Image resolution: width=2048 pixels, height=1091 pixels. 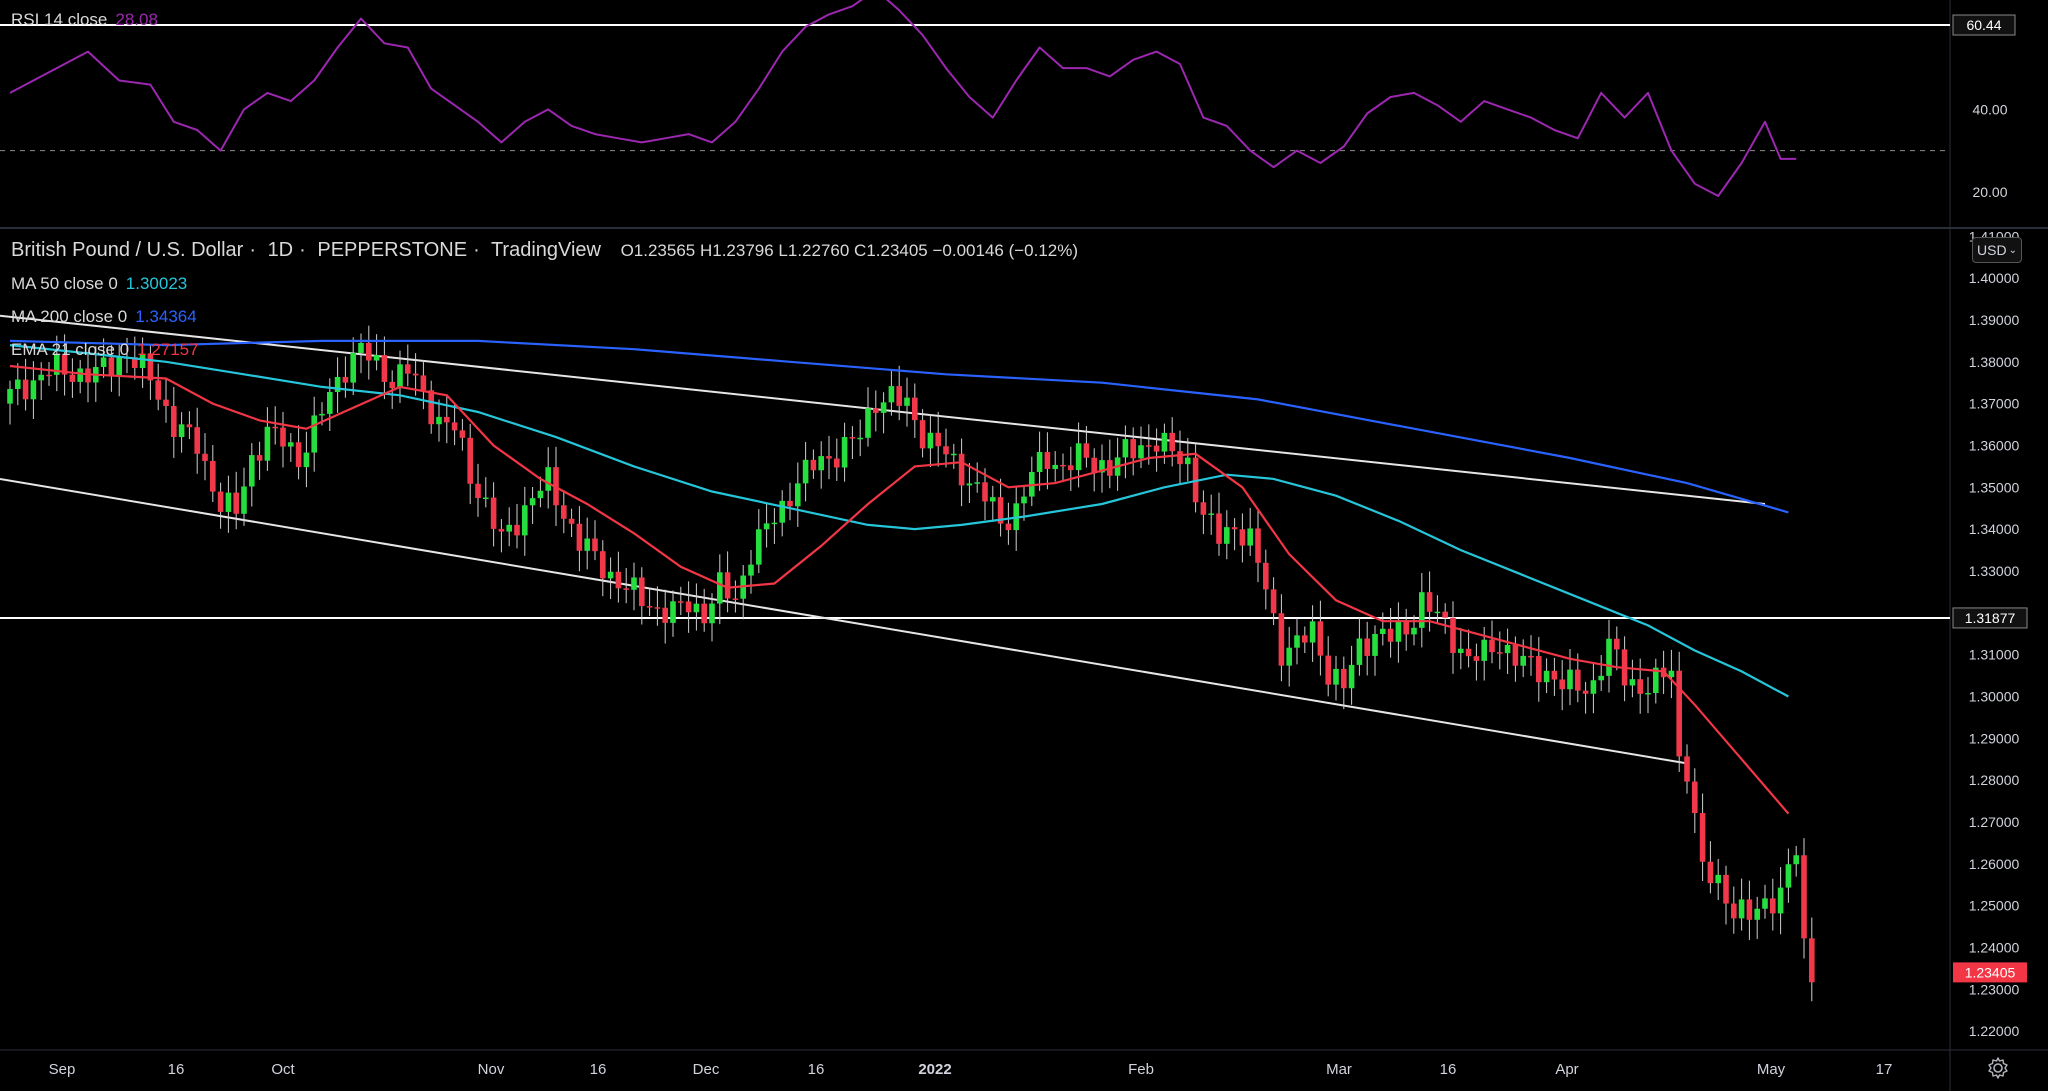 What do you see at coordinates (1566, 1069) in the screenshot?
I see `time-tick-label: Apr` at bounding box center [1566, 1069].